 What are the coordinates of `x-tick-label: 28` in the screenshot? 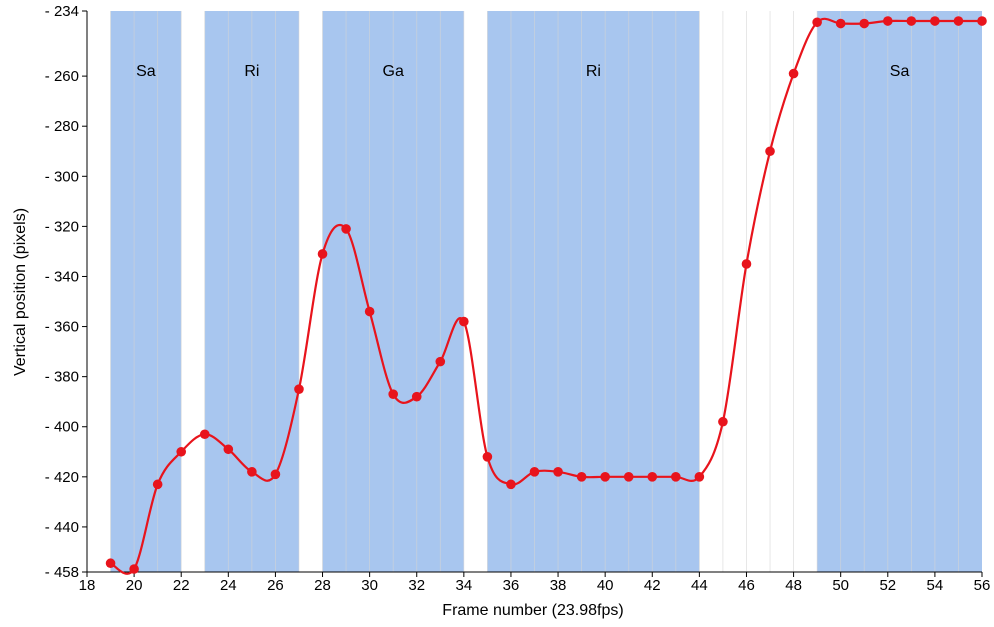 It's located at (322, 585).